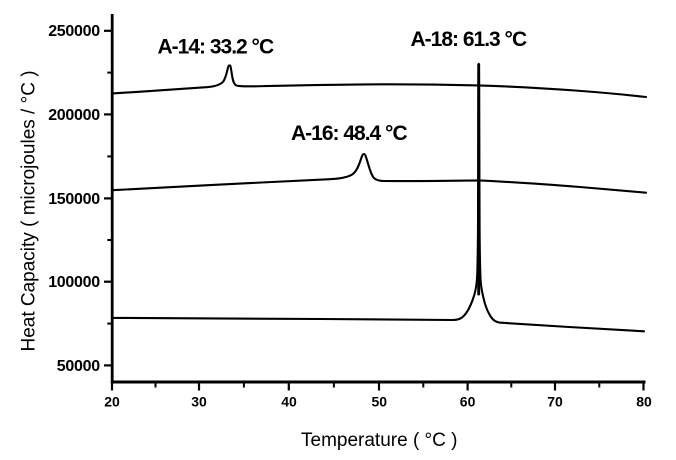 The image size is (676, 460). Describe the element at coordinates (29, 210) in the screenshot. I see `svg-text:Heat Capacity ( microjoules /: Heat Capacity ( microjoules / °C )` at that location.